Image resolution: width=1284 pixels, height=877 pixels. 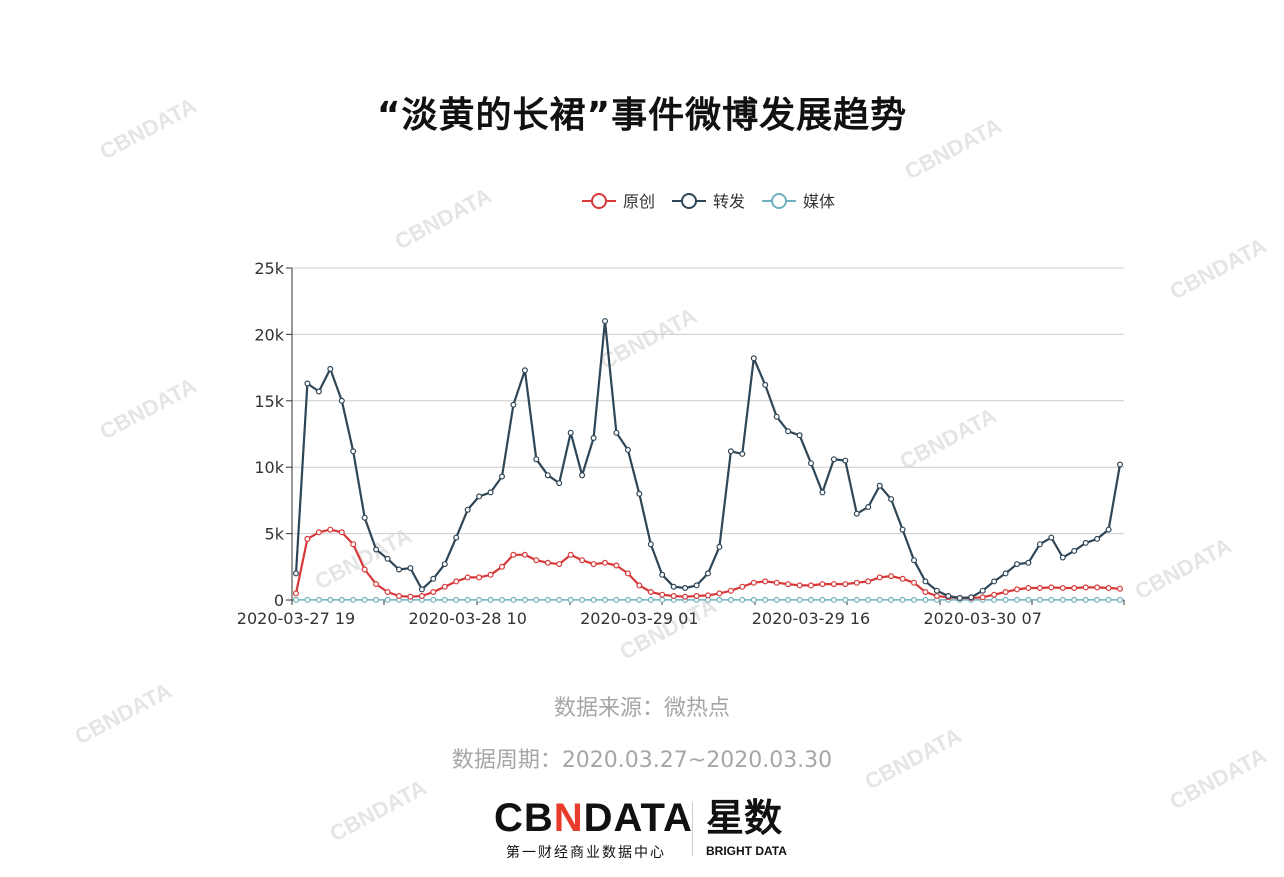 What do you see at coordinates (296, 618) in the screenshot?
I see `x-tick-label-0: 2020-03-27 19` at bounding box center [296, 618].